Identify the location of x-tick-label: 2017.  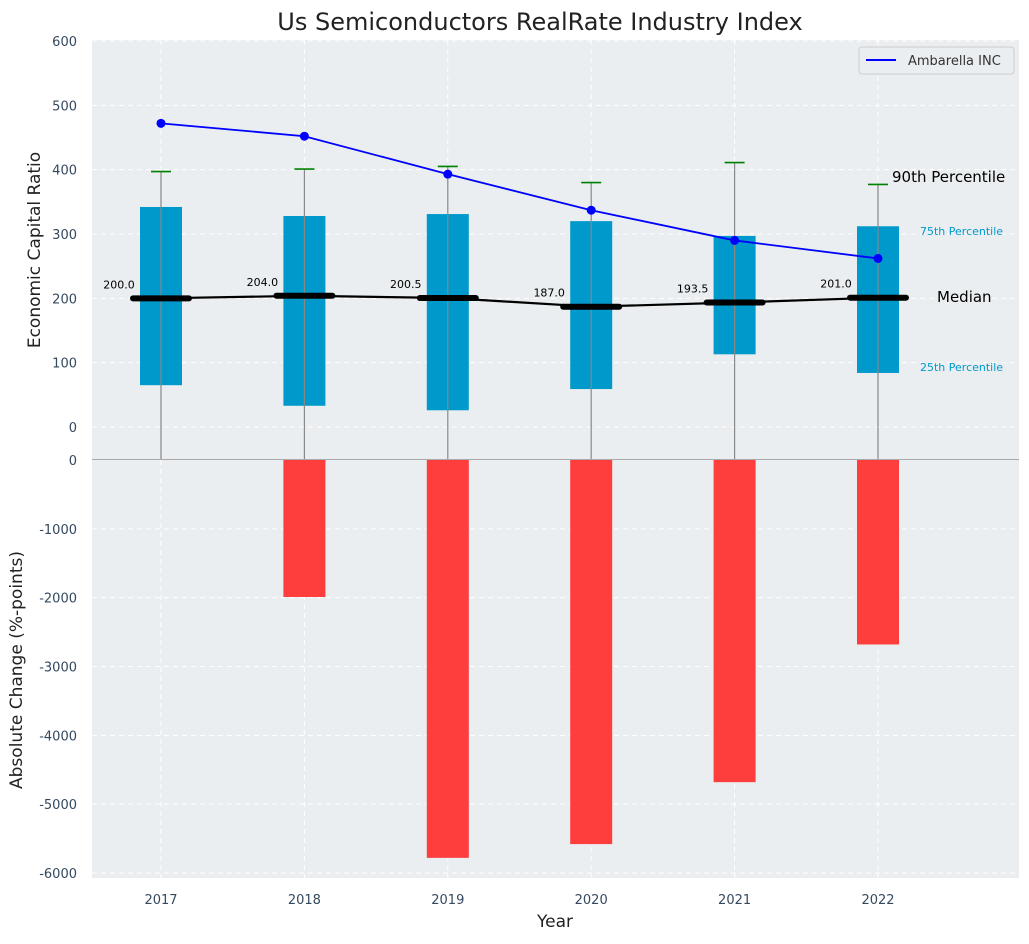
(160, 900).